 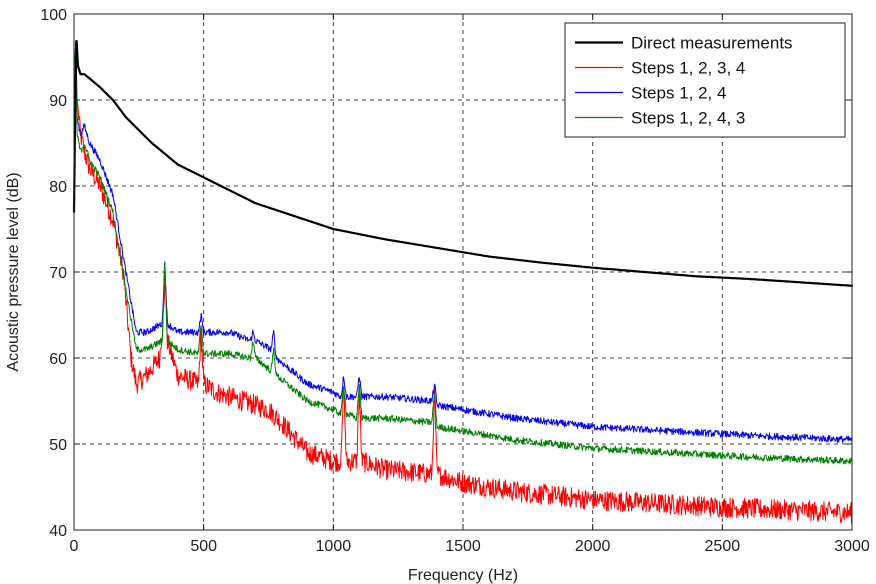 I want to click on x-tick-label: 2000, so click(x=593, y=546).